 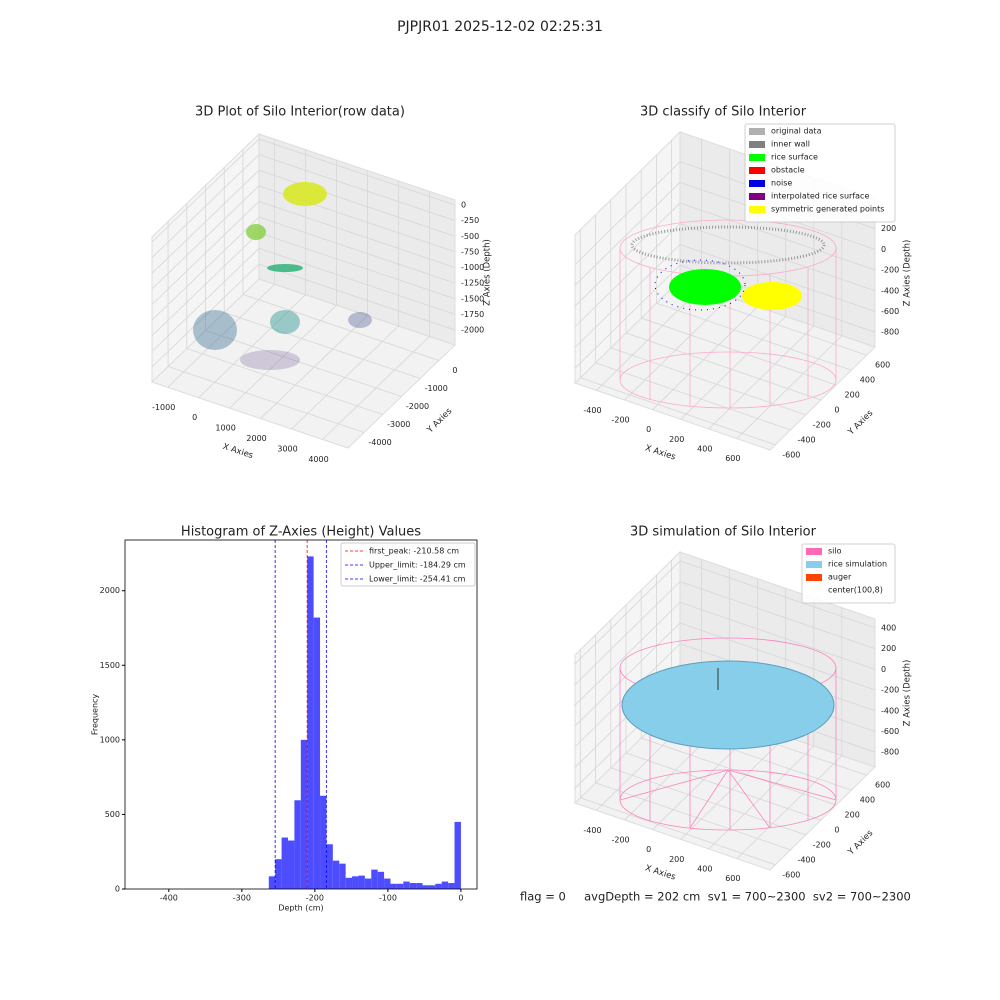 What do you see at coordinates (796, 131) in the screenshot?
I see `legend-label: original data` at bounding box center [796, 131].